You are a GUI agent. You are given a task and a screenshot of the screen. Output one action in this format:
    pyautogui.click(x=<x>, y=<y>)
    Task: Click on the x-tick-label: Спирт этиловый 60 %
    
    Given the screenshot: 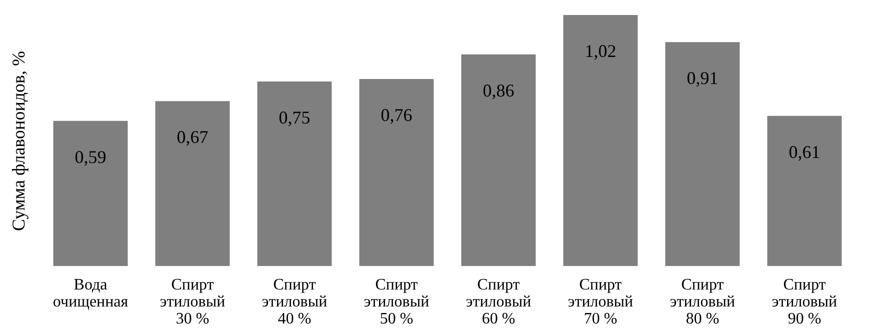 What is the action you would take?
    pyautogui.click(x=499, y=302)
    